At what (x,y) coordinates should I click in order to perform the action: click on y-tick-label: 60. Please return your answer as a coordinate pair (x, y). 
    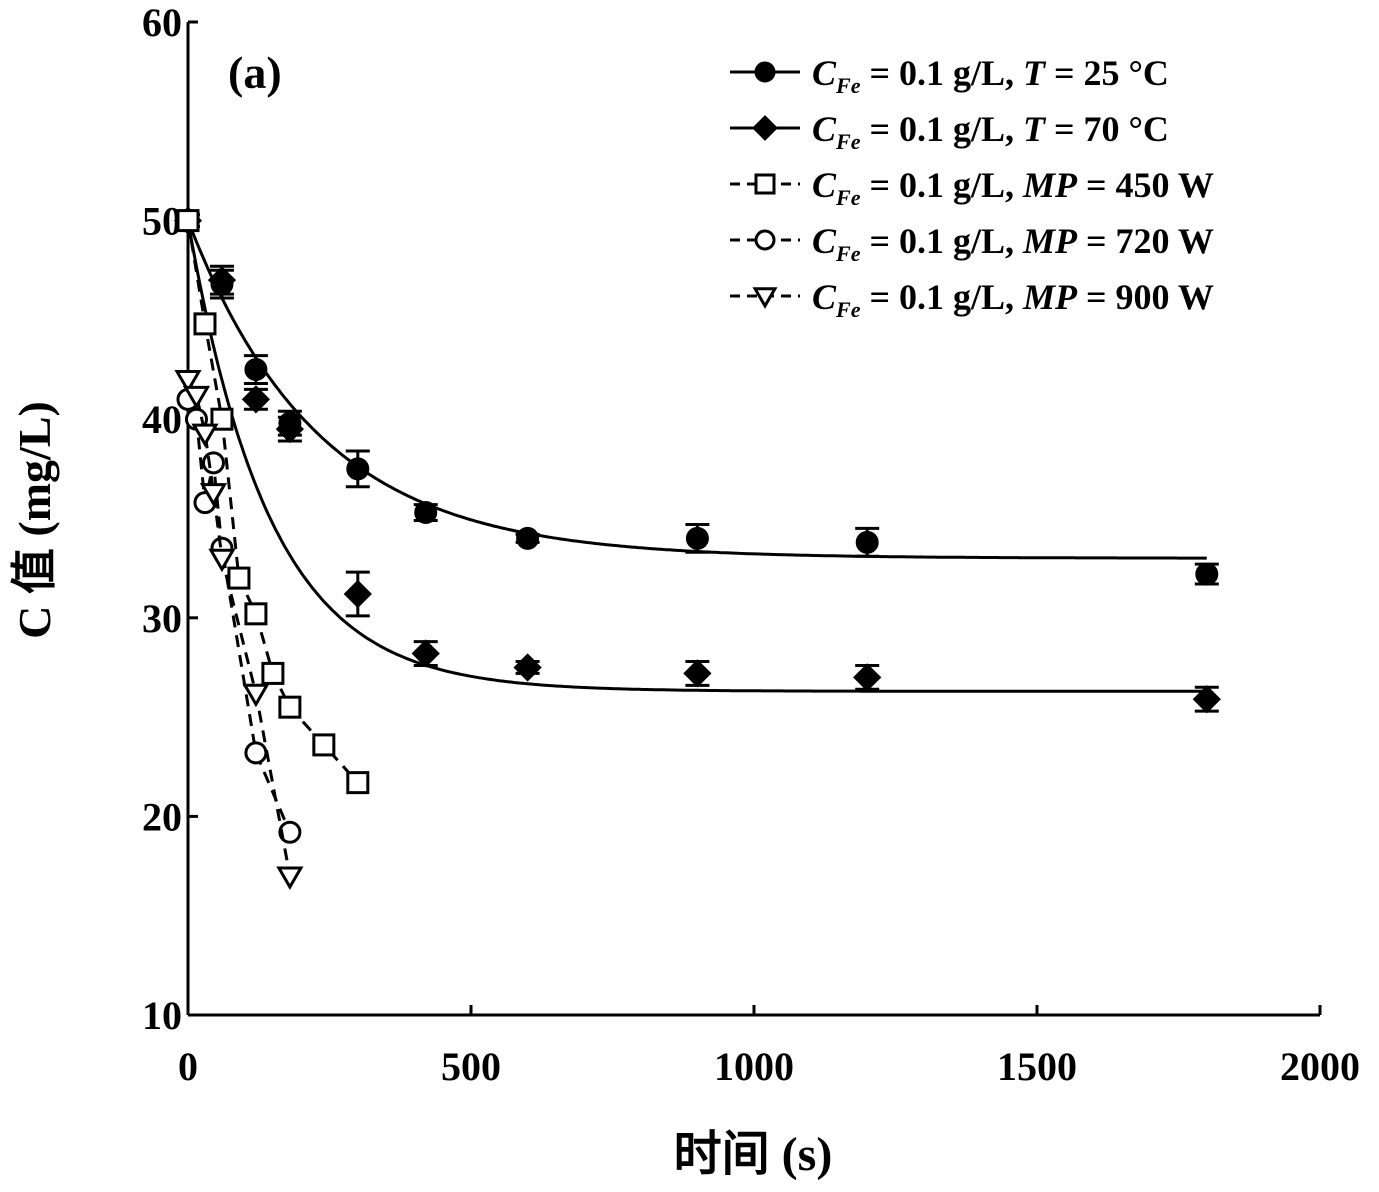
    Looking at the image, I should click on (162, 22).